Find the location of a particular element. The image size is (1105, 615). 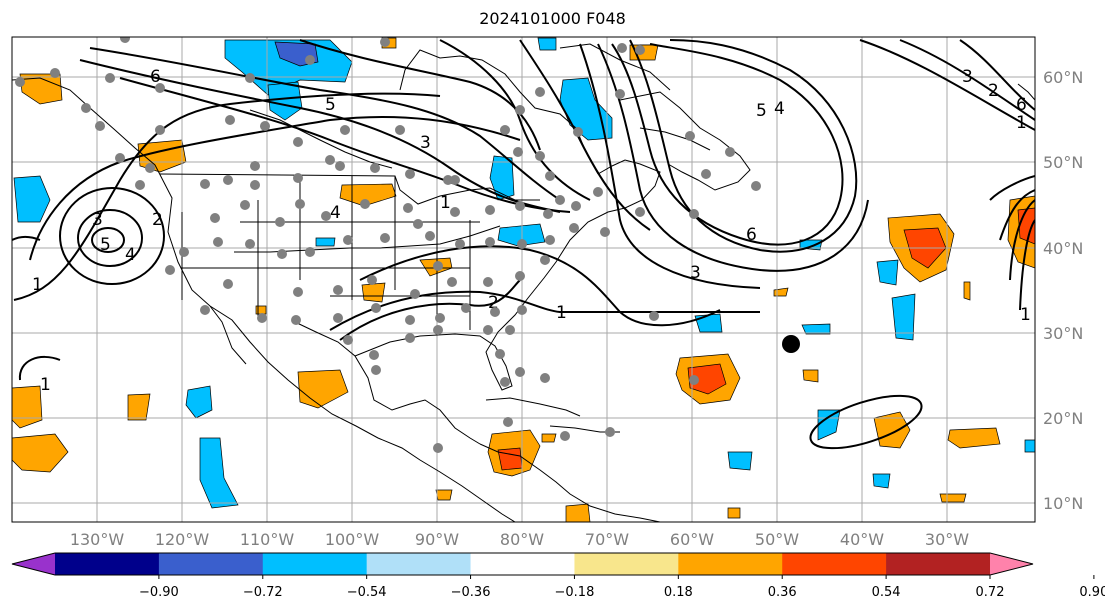

longitude-label: 30°W is located at coordinates (947, 539).